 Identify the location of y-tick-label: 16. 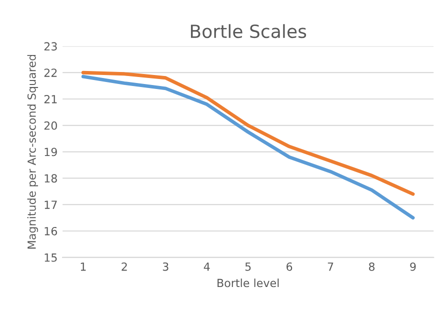
(51, 231).